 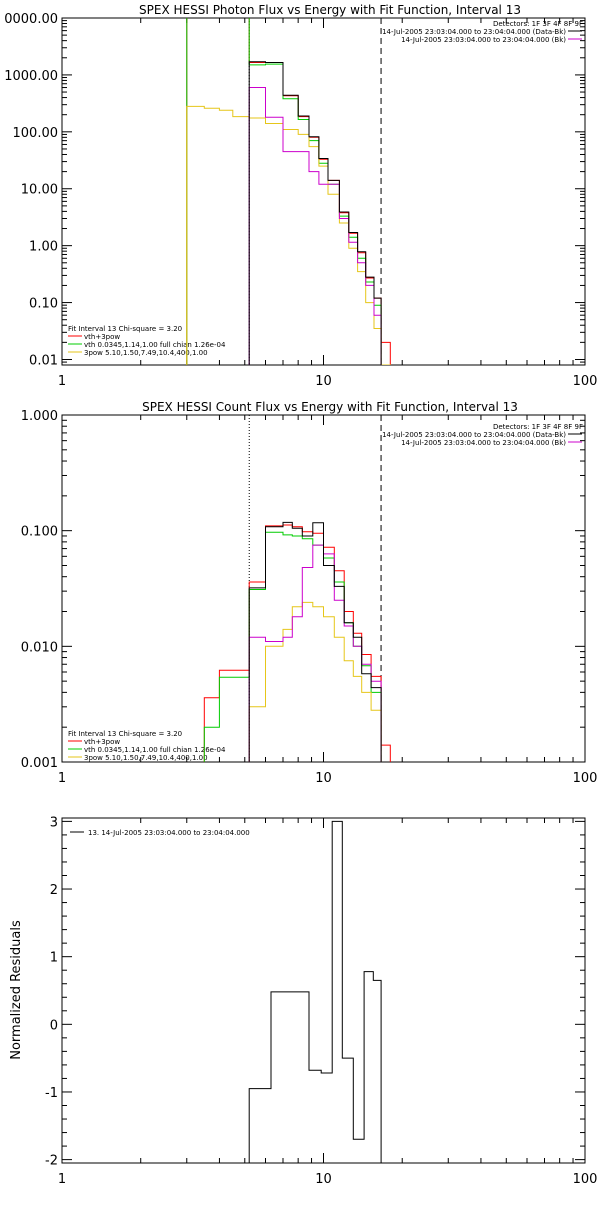 I want to click on residuals-y-tick-label: 3, so click(x=54, y=822).